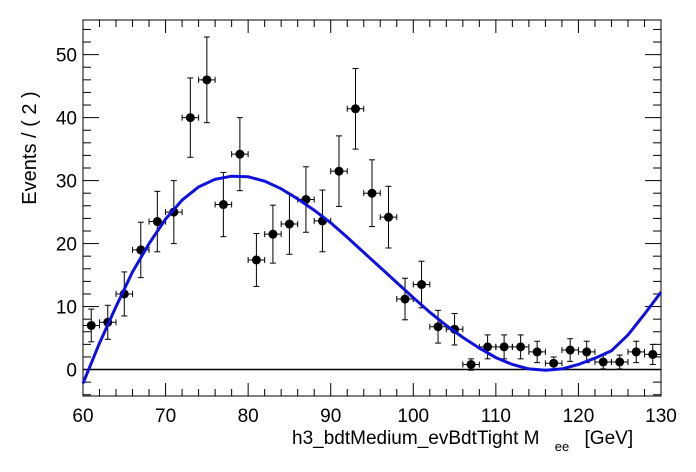  Describe the element at coordinates (562, 446) in the screenshot. I see `x-axis-label-sub: ee` at that location.